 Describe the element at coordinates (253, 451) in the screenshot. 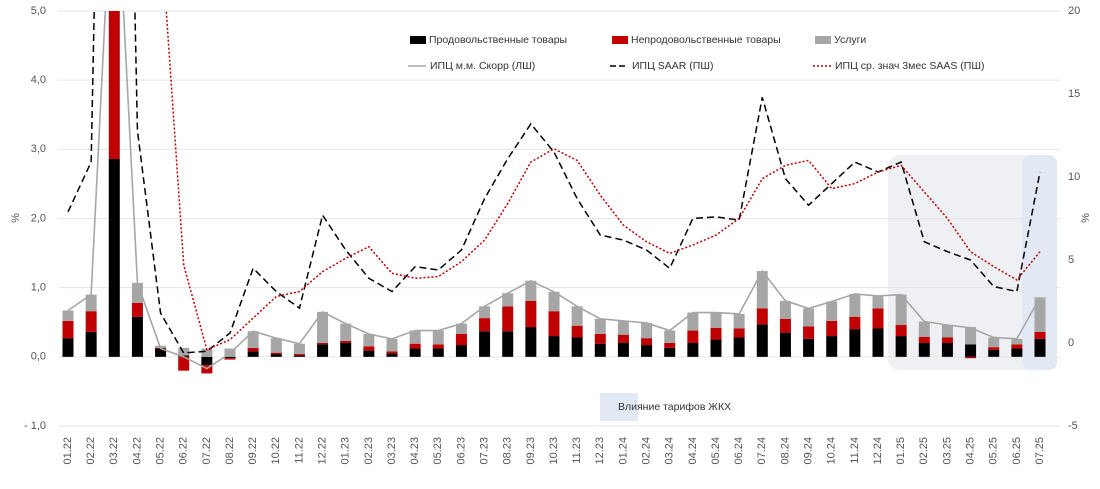

I see `x-tick-label: 09.22` at that location.